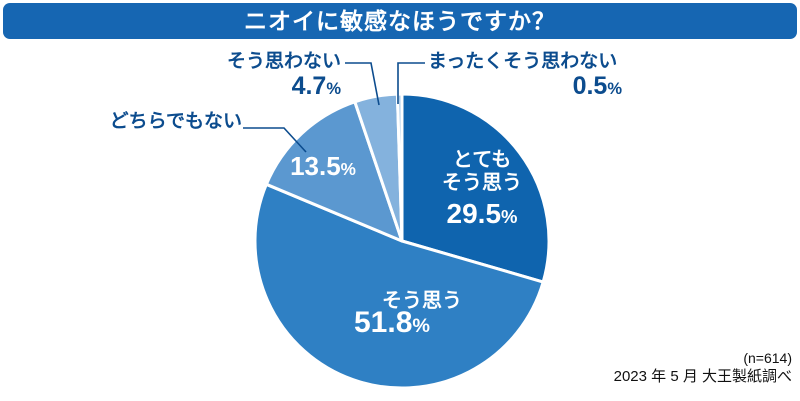  I want to click on label-totemo: とても そう思う 29.5%, so click(482, 190).